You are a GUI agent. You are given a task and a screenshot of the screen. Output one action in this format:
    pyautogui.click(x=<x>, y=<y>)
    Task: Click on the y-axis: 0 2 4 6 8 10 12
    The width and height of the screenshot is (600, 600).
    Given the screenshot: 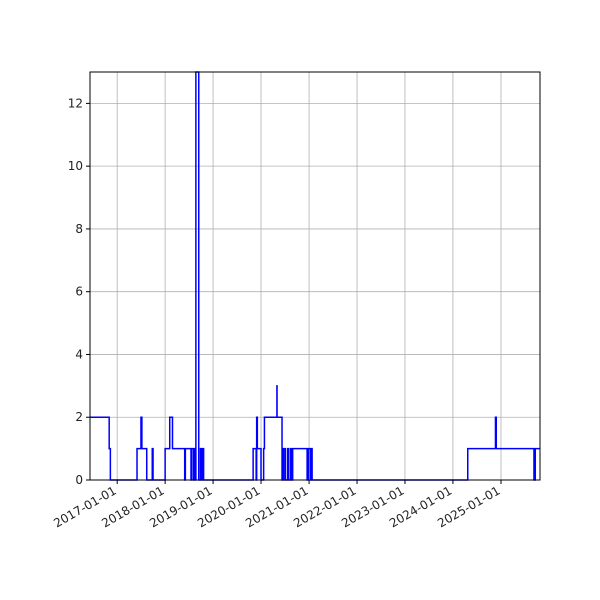 What is the action you would take?
    pyautogui.click(x=79, y=291)
    